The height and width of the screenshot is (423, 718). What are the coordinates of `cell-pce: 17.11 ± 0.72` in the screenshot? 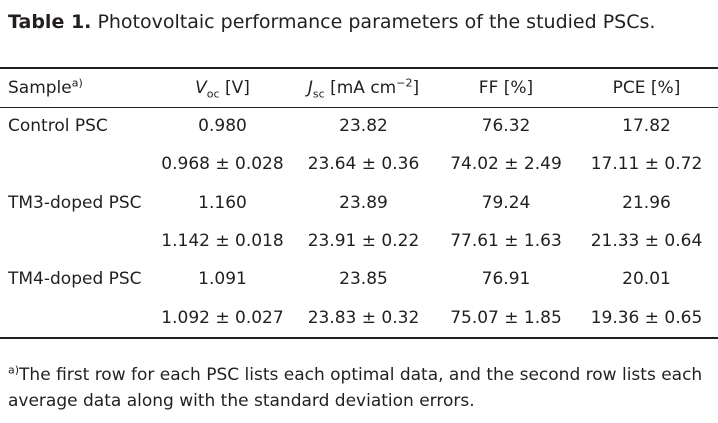 It's located at (646, 164).